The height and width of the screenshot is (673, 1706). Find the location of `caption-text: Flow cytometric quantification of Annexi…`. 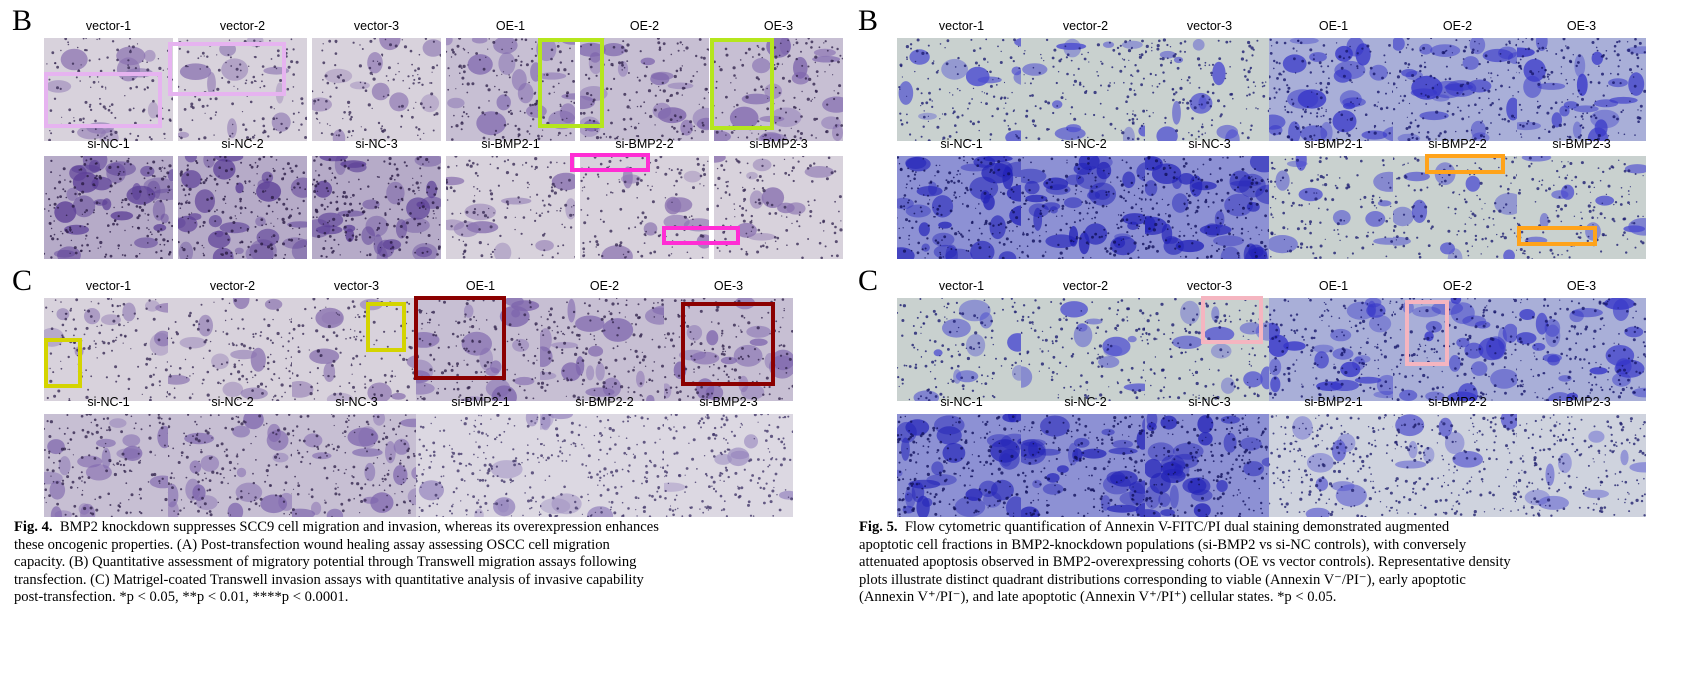

caption-text: Flow cytometric quantification of Annexi… is located at coordinates (1177, 527).